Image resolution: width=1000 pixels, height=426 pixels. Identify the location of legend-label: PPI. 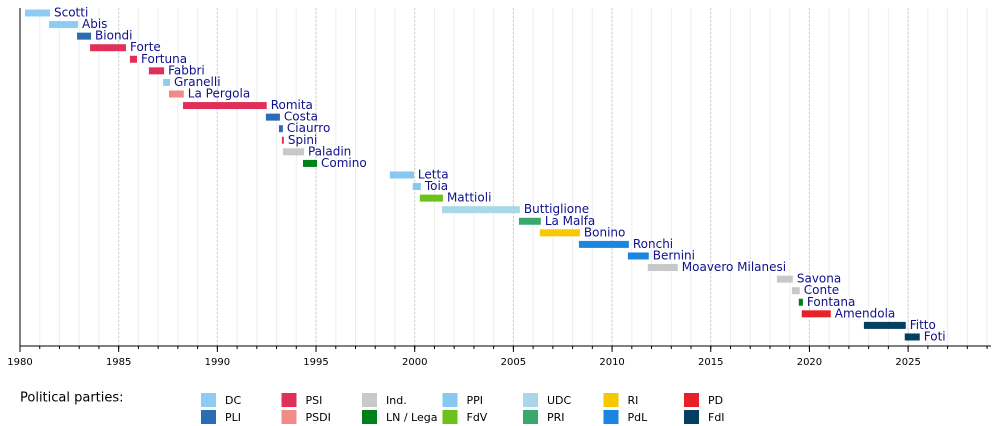
(475, 400).